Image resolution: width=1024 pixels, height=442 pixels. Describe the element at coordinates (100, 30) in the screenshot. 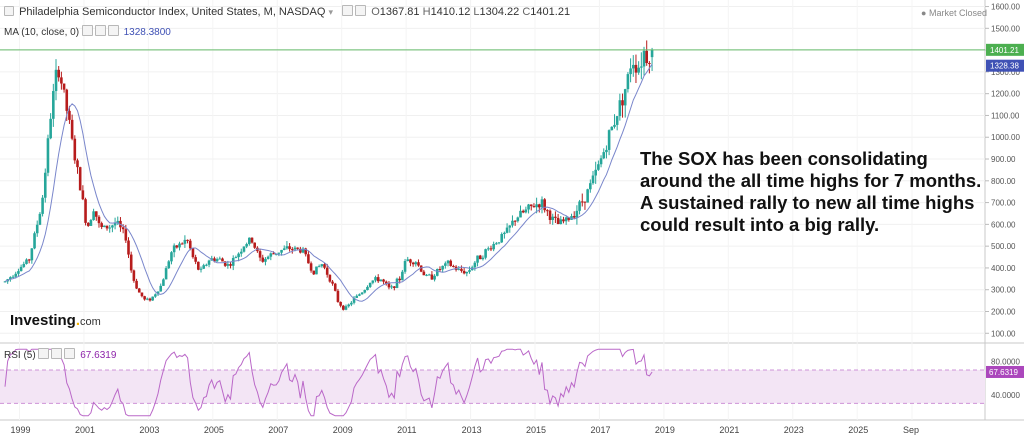

I see `ma-settings-icon` at that location.